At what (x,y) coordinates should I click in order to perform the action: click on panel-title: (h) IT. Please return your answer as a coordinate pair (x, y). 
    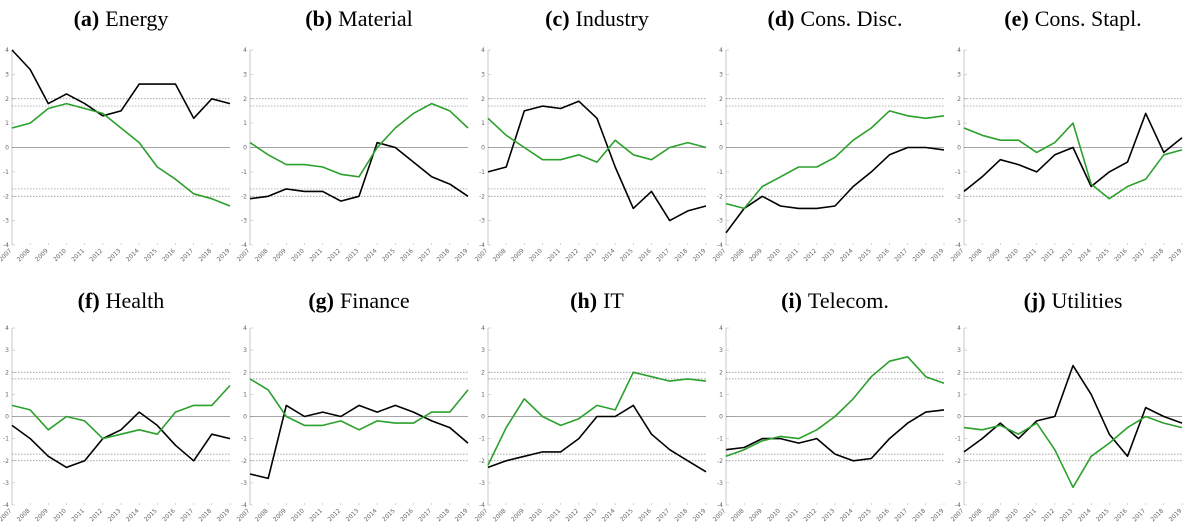
    Looking at the image, I should click on (597, 300).